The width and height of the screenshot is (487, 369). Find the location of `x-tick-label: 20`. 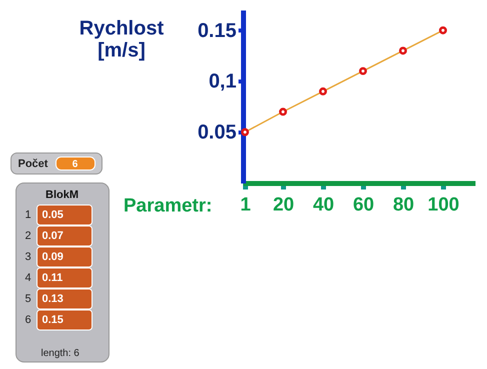

x-tick-label: 20 is located at coordinates (283, 205).